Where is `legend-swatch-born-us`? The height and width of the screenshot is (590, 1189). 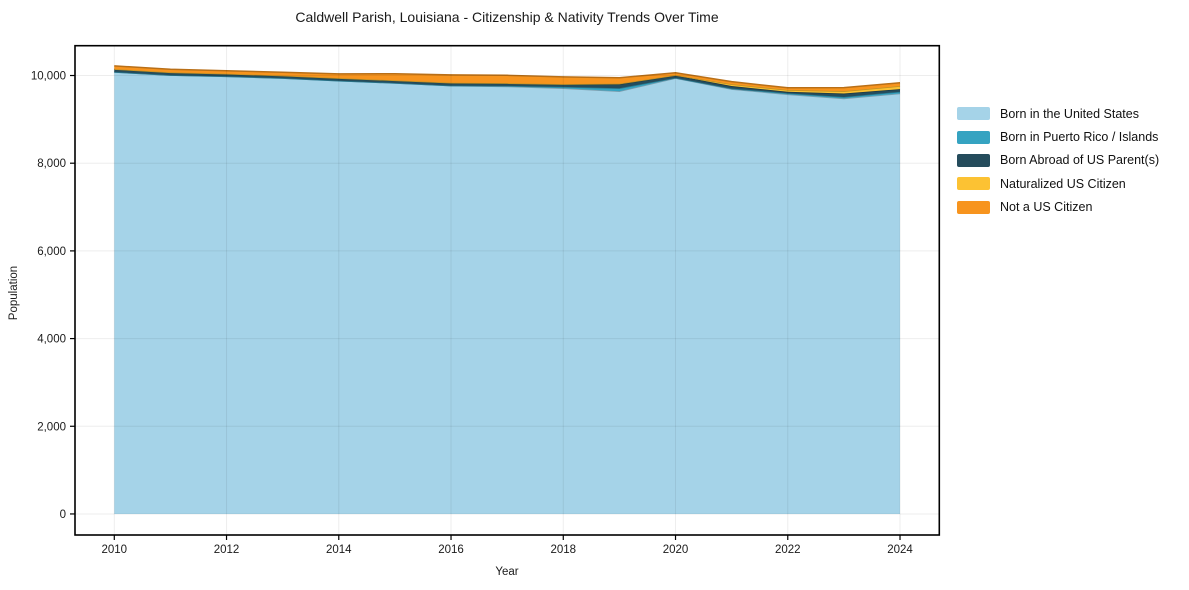
legend-swatch-born-us is located at coordinates (973, 114).